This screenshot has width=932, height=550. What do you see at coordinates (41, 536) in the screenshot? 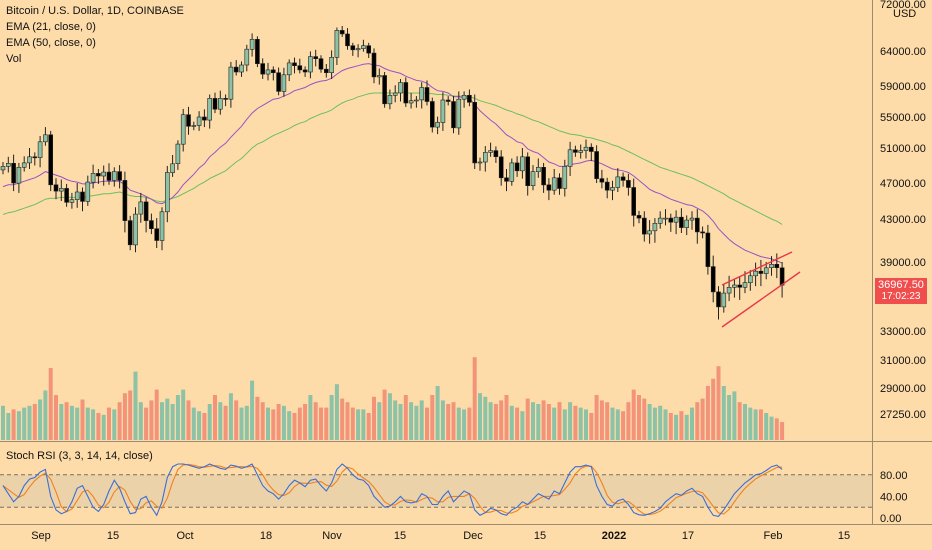
I see `time-axis-label: Sep` at bounding box center [41, 536].